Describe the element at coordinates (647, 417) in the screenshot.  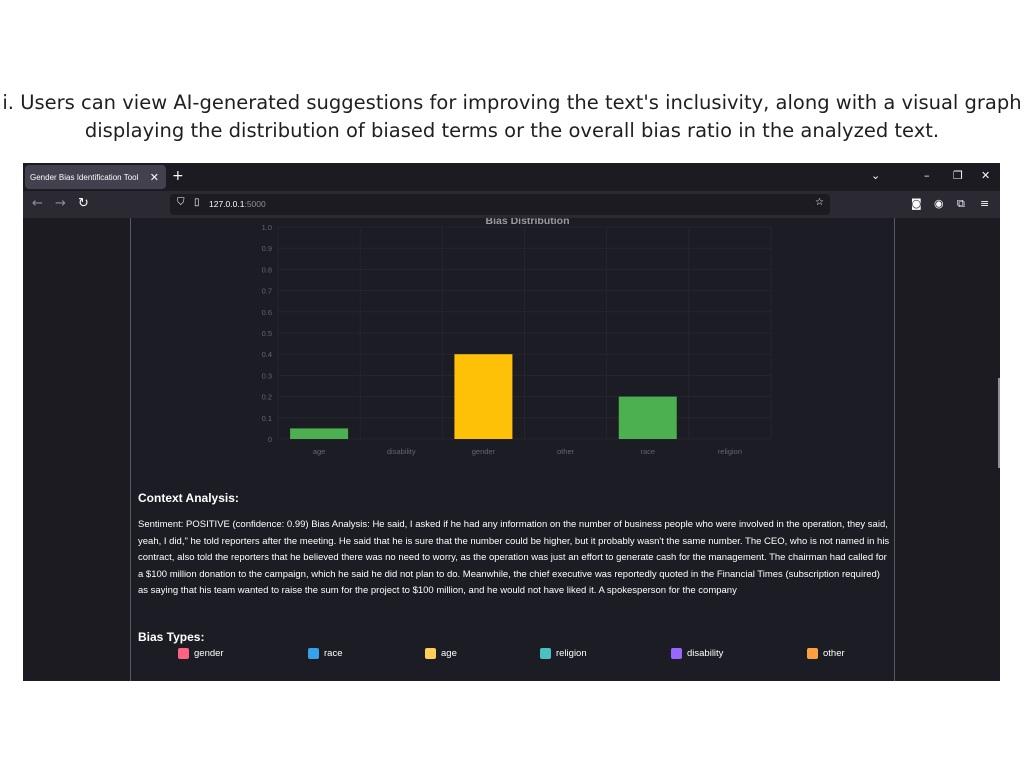
I see `bar-race` at that location.